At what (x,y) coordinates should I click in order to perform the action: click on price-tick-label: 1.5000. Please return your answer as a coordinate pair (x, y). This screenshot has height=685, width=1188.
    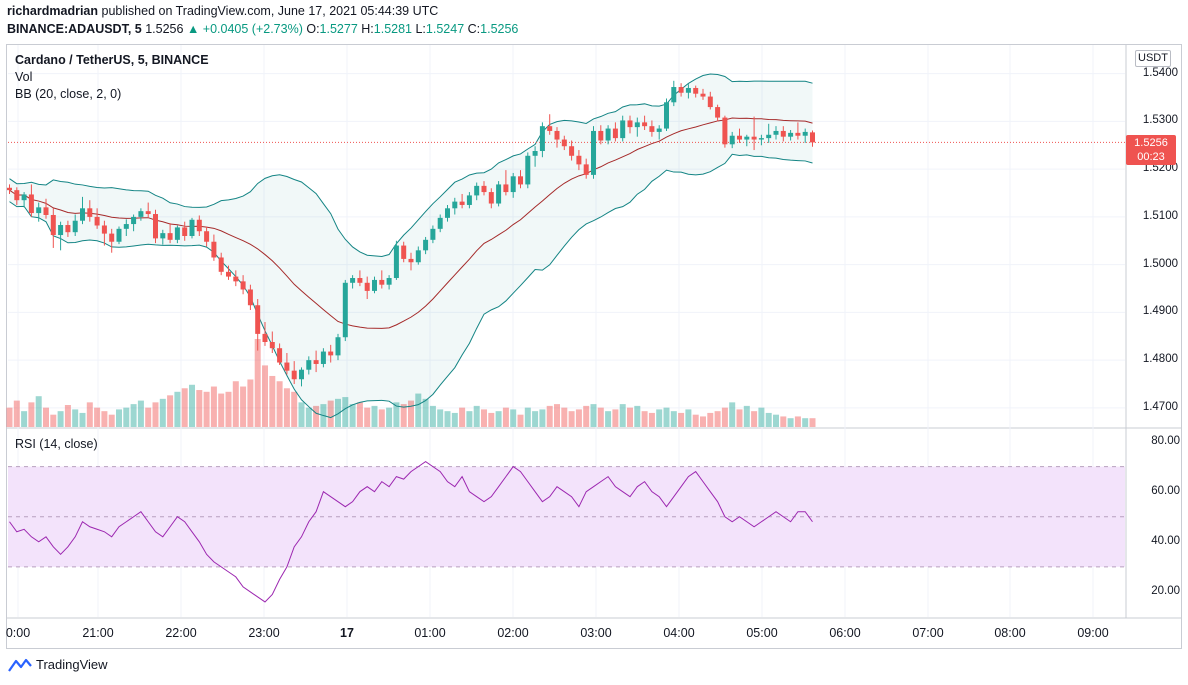
    Looking at the image, I should click on (1160, 263).